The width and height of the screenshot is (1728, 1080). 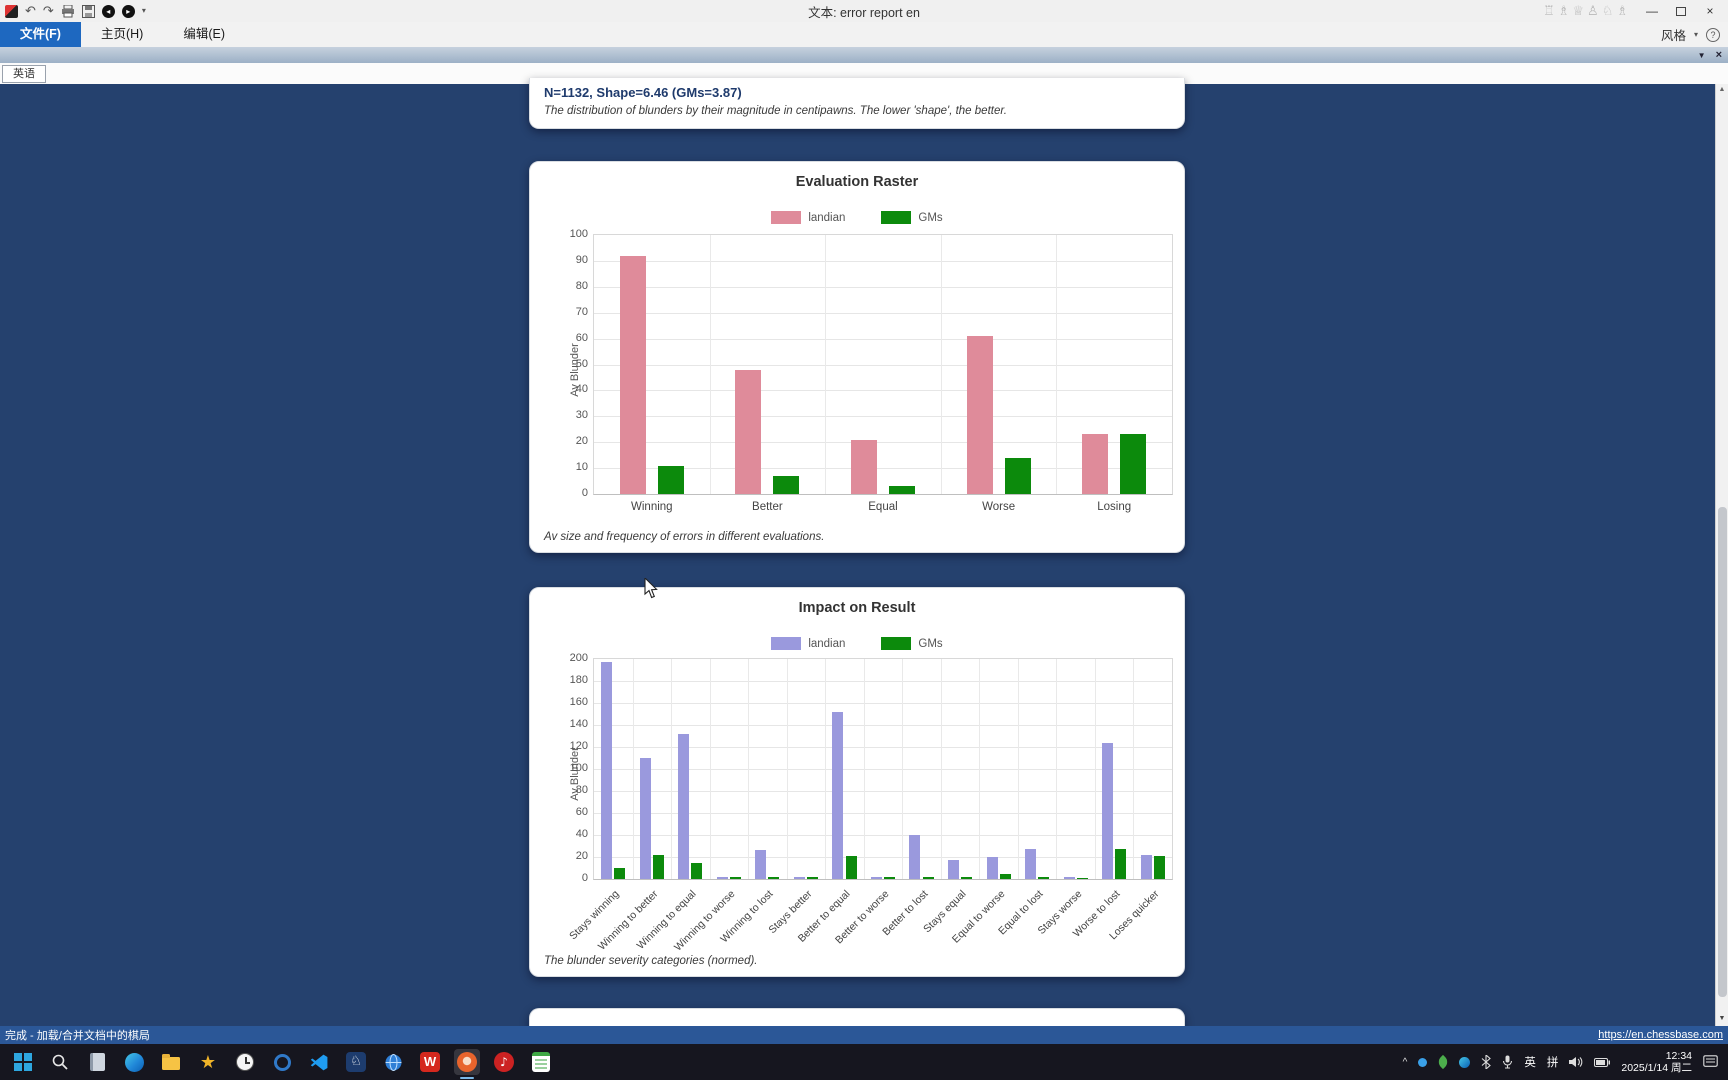 What do you see at coordinates (581, 441) in the screenshot?
I see `y-tick-label: 20` at bounding box center [581, 441].